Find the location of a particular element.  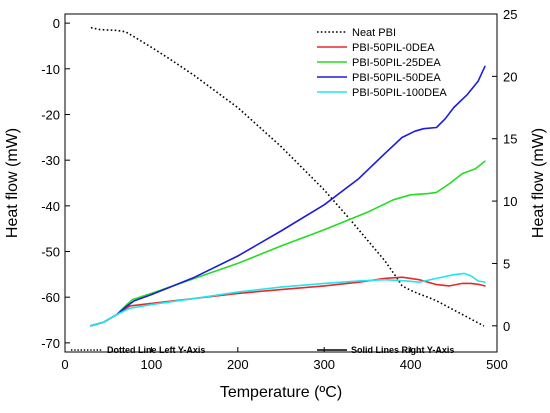

series-line-pbi-50pil-0dea is located at coordinates (288, 301).